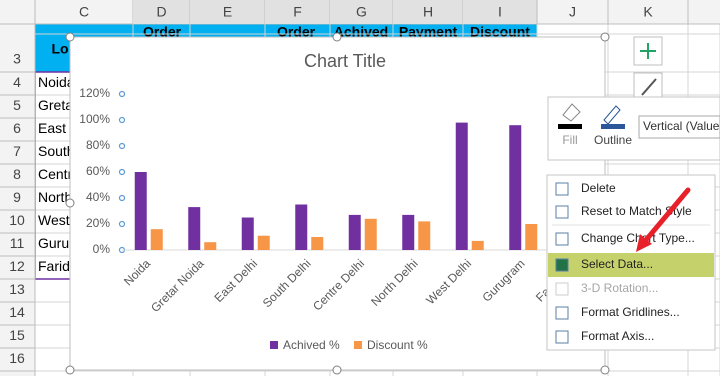 This screenshot has width=720, height=376. I want to click on red-arrow, so click(663, 219).